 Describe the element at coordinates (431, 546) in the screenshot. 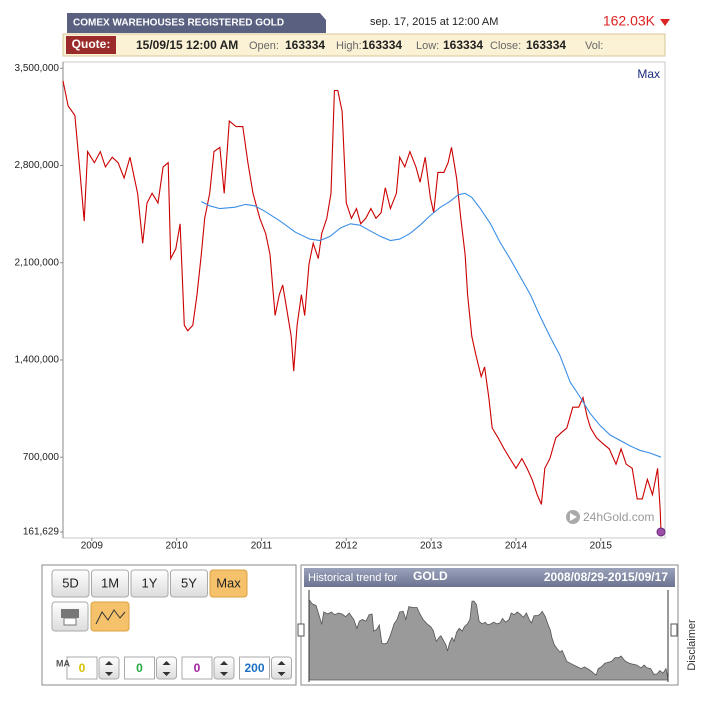

I see `x-tick-label: 2013` at that location.